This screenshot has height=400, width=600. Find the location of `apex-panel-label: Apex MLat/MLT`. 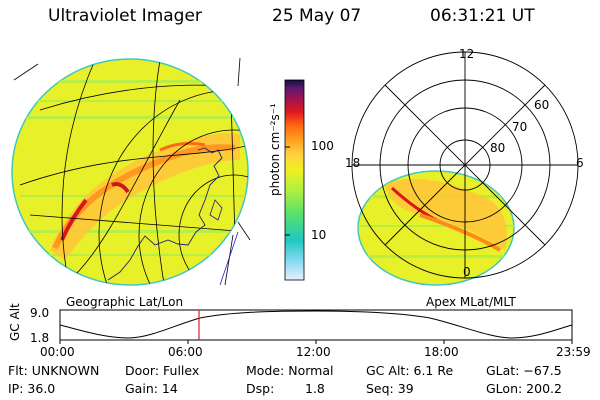

apex-panel-label: Apex MLat/MLT is located at coordinates (471, 302).